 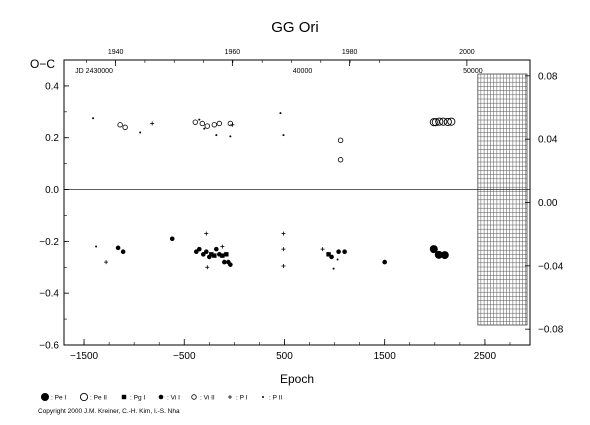 I want to click on y-tick-label: 0.4, so click(x=52, y=86).